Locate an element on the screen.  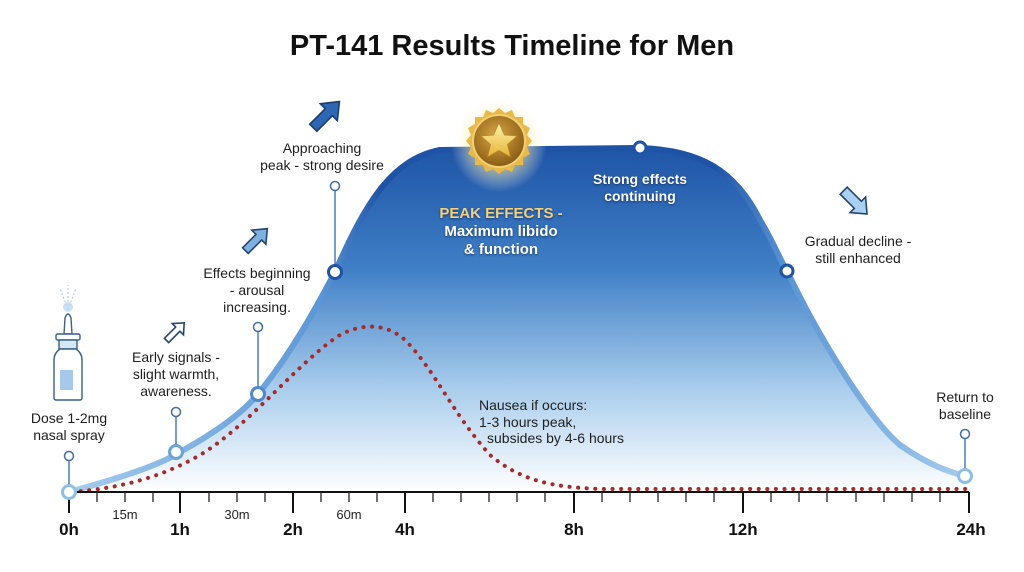
label-peak-line2: Maximum libido is located at coordinates (501, 231).